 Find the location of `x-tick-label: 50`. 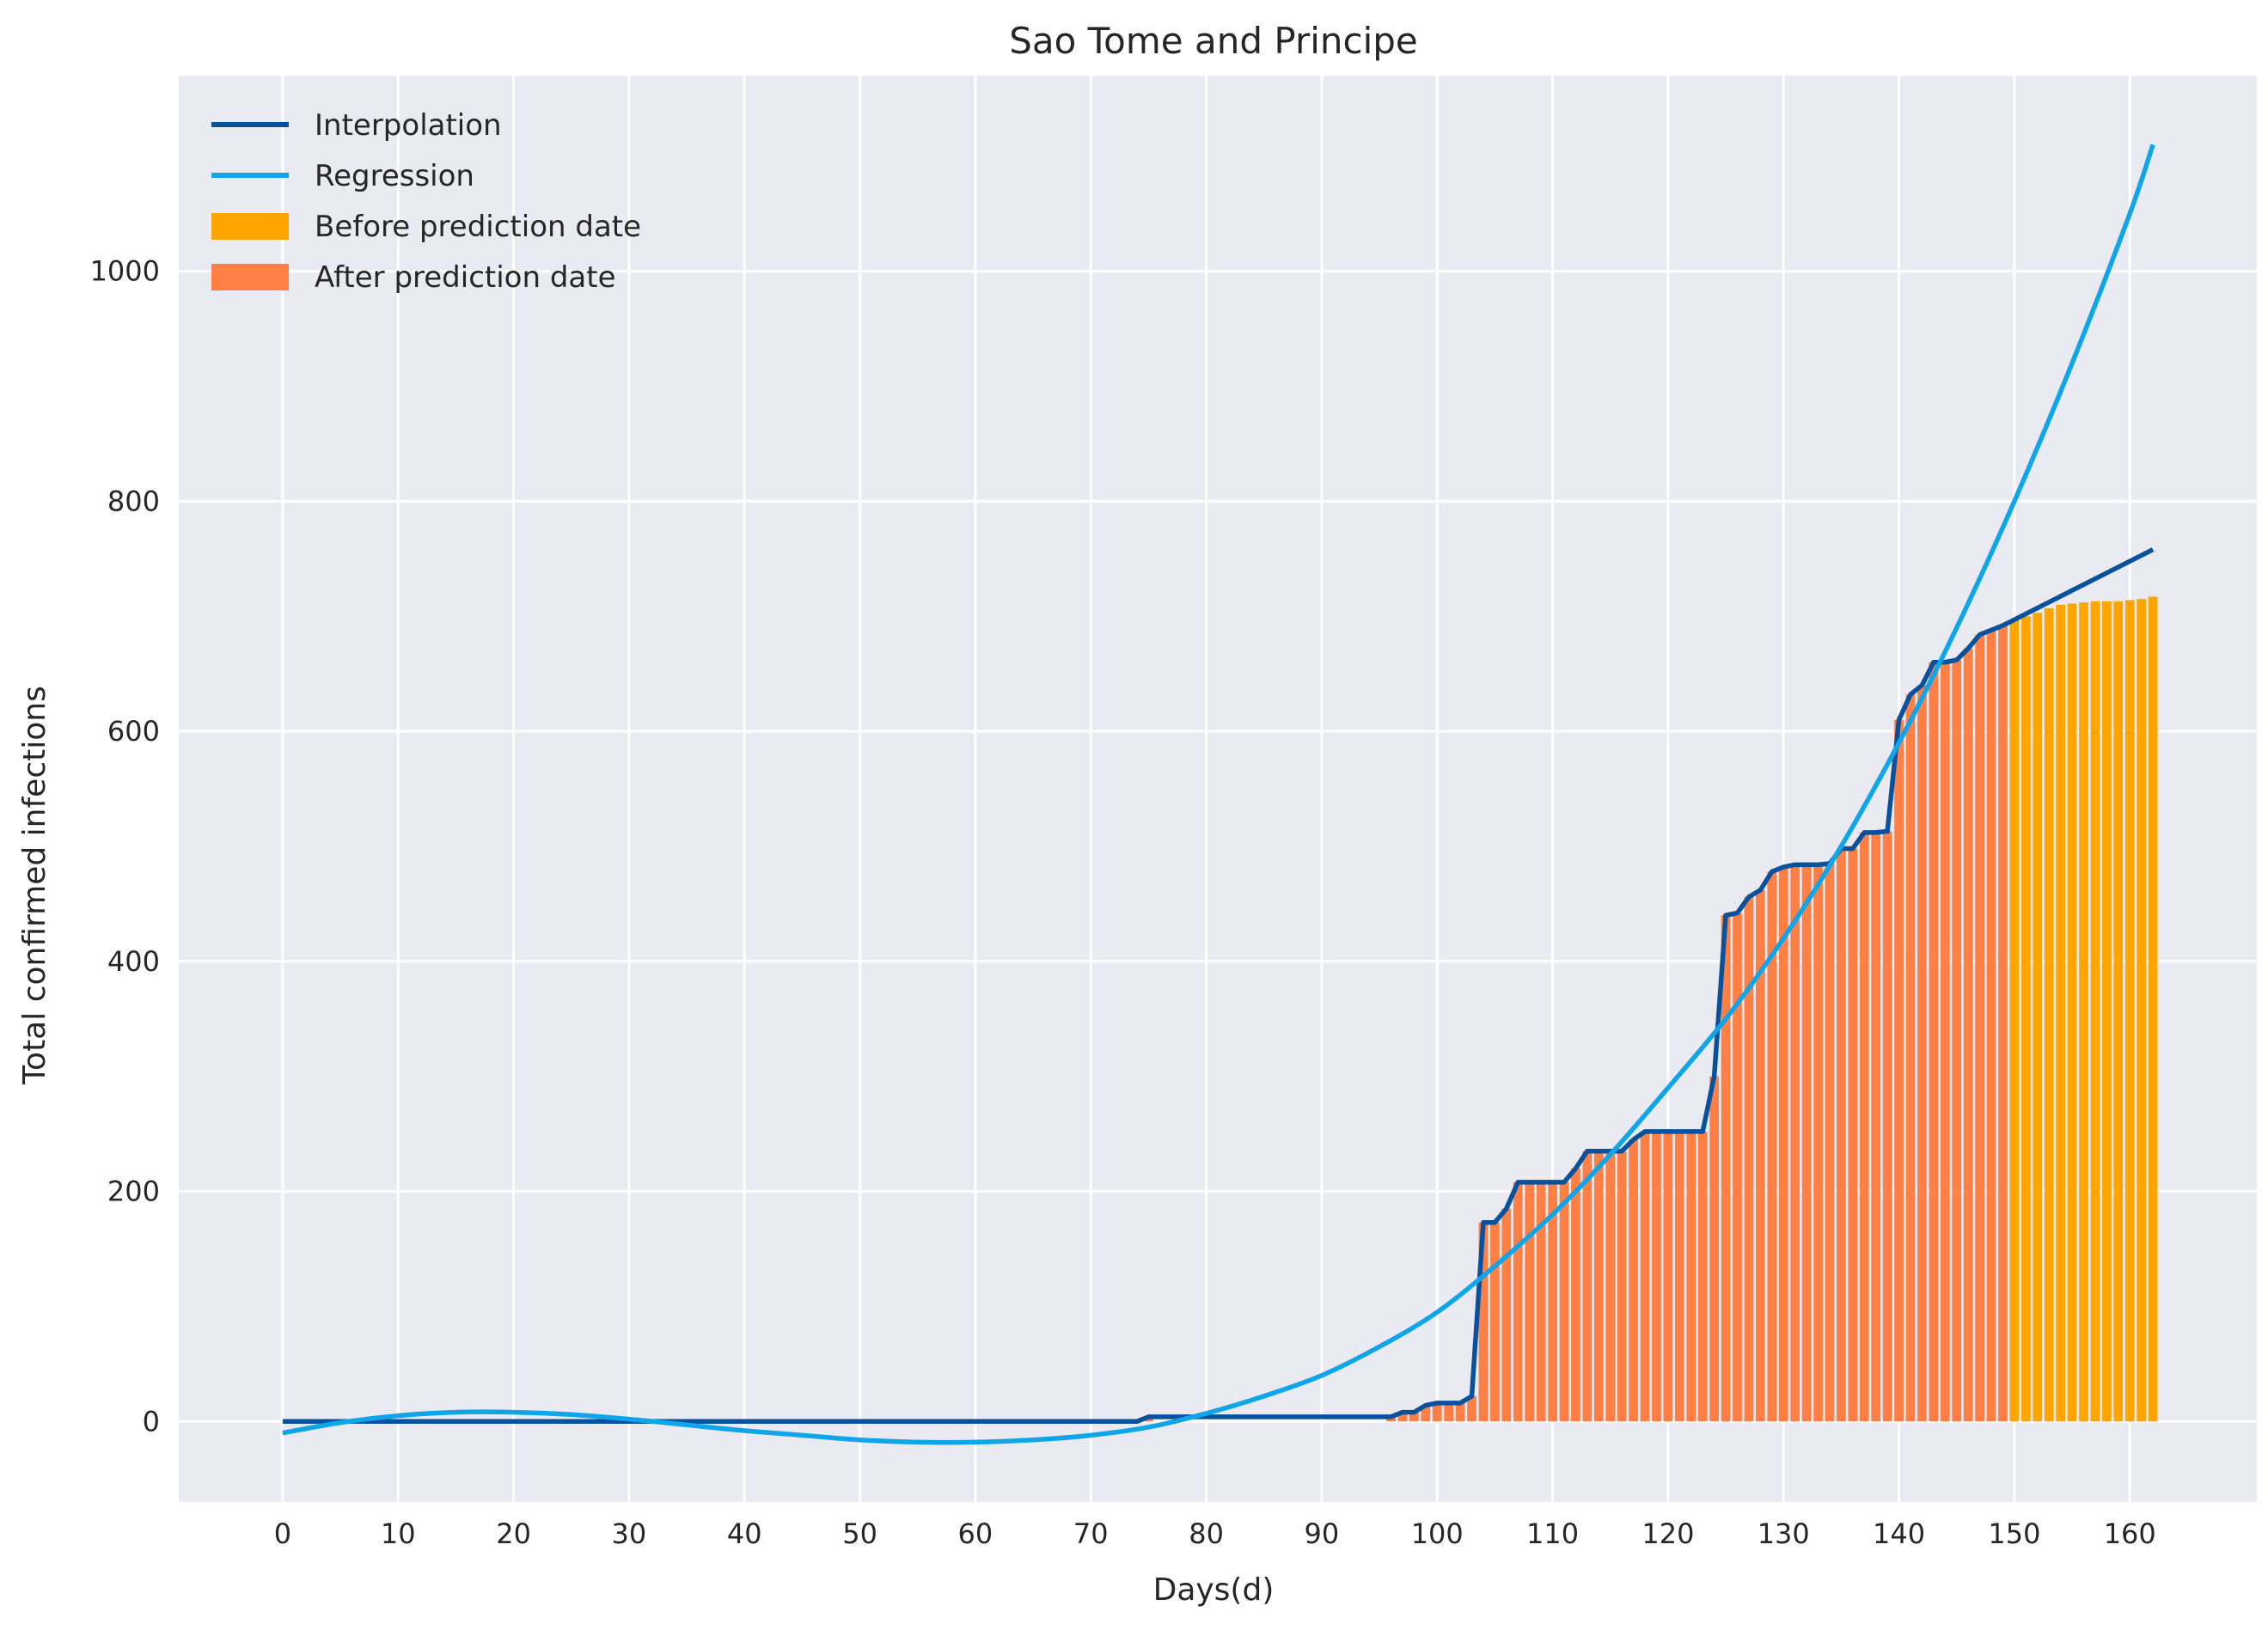

x-tick-label: 50 is located at coordinates (860, 1533).